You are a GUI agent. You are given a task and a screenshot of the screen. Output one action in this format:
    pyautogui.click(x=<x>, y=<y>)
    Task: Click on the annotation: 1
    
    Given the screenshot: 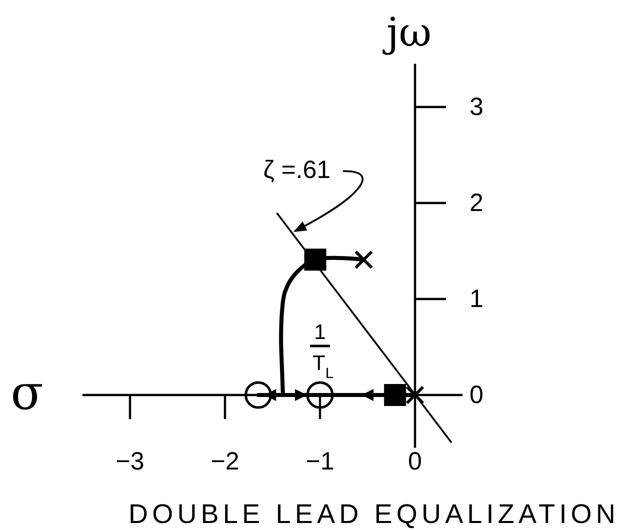 What is the action you would take?
    pyautogui.click(x=320, y=332)
    